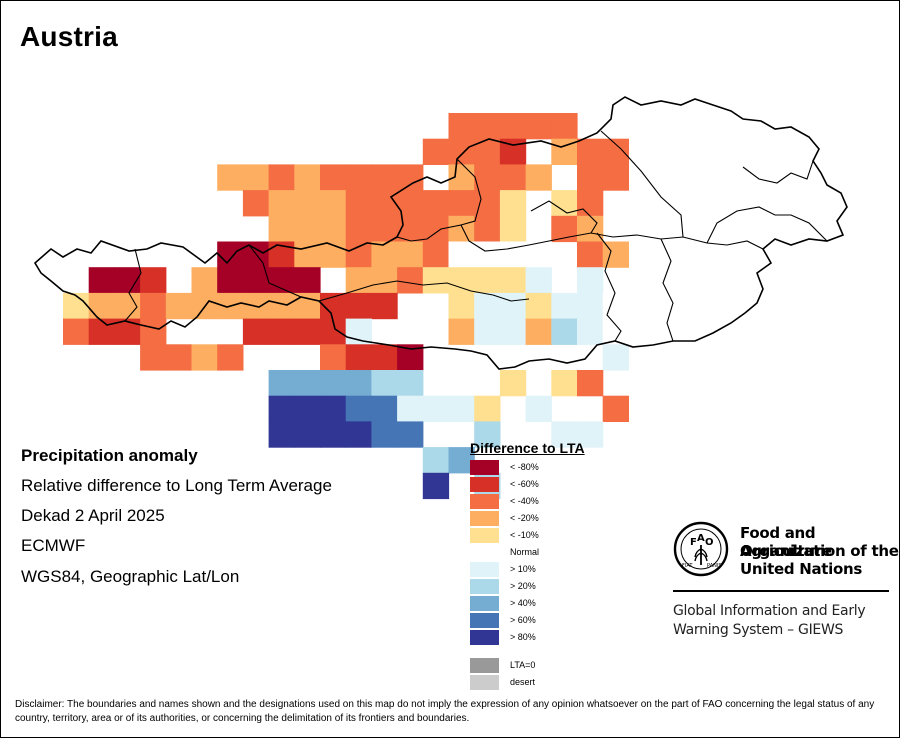  What do you see at coordinates (819, 551) in the screenshot?
I see `org-name-line: Organization of the` at bounding box center [819, 551].